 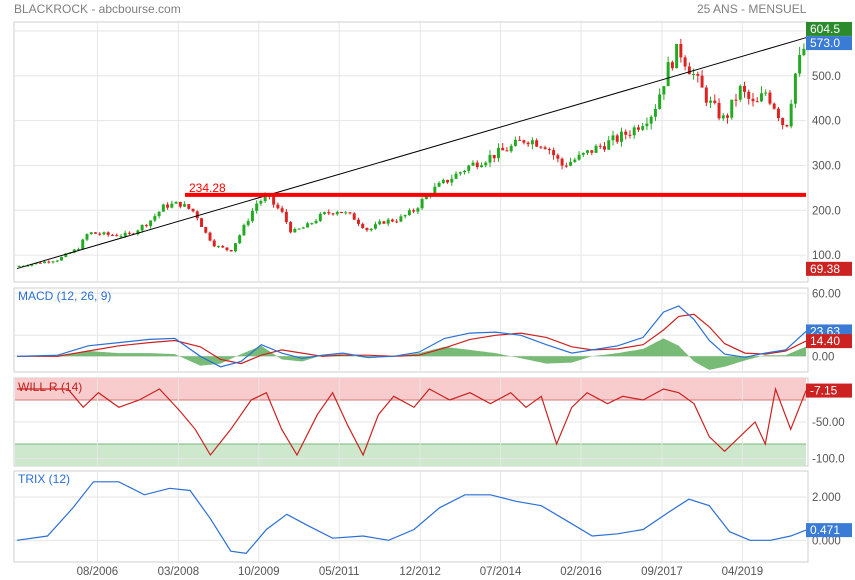 What do you see at coordinates (828, 460) in the screenshot?
I see `y-tick-label: -100.0` at bounding box center [828, 460].